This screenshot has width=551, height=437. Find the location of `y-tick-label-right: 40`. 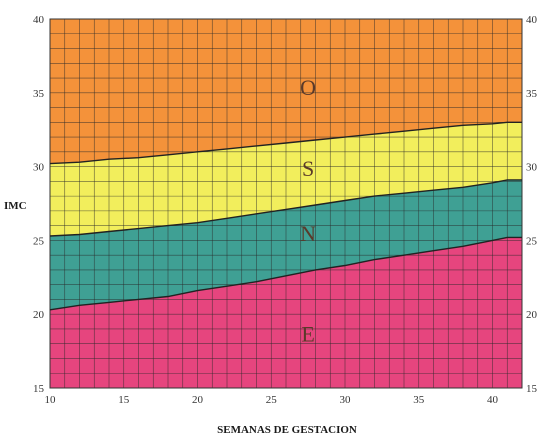

y-tick-label-right: 40 is located at coordinates (532, 20).